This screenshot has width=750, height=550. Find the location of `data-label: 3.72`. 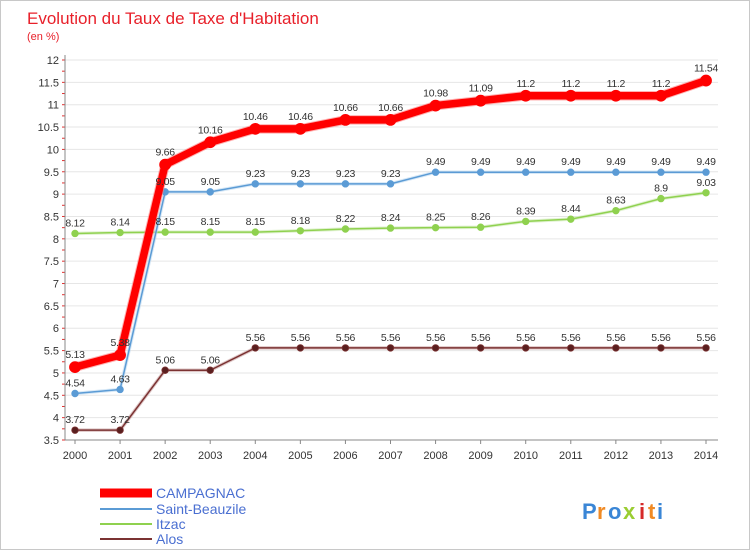

data-label: 3.72 is located at coordinates (75, 420).